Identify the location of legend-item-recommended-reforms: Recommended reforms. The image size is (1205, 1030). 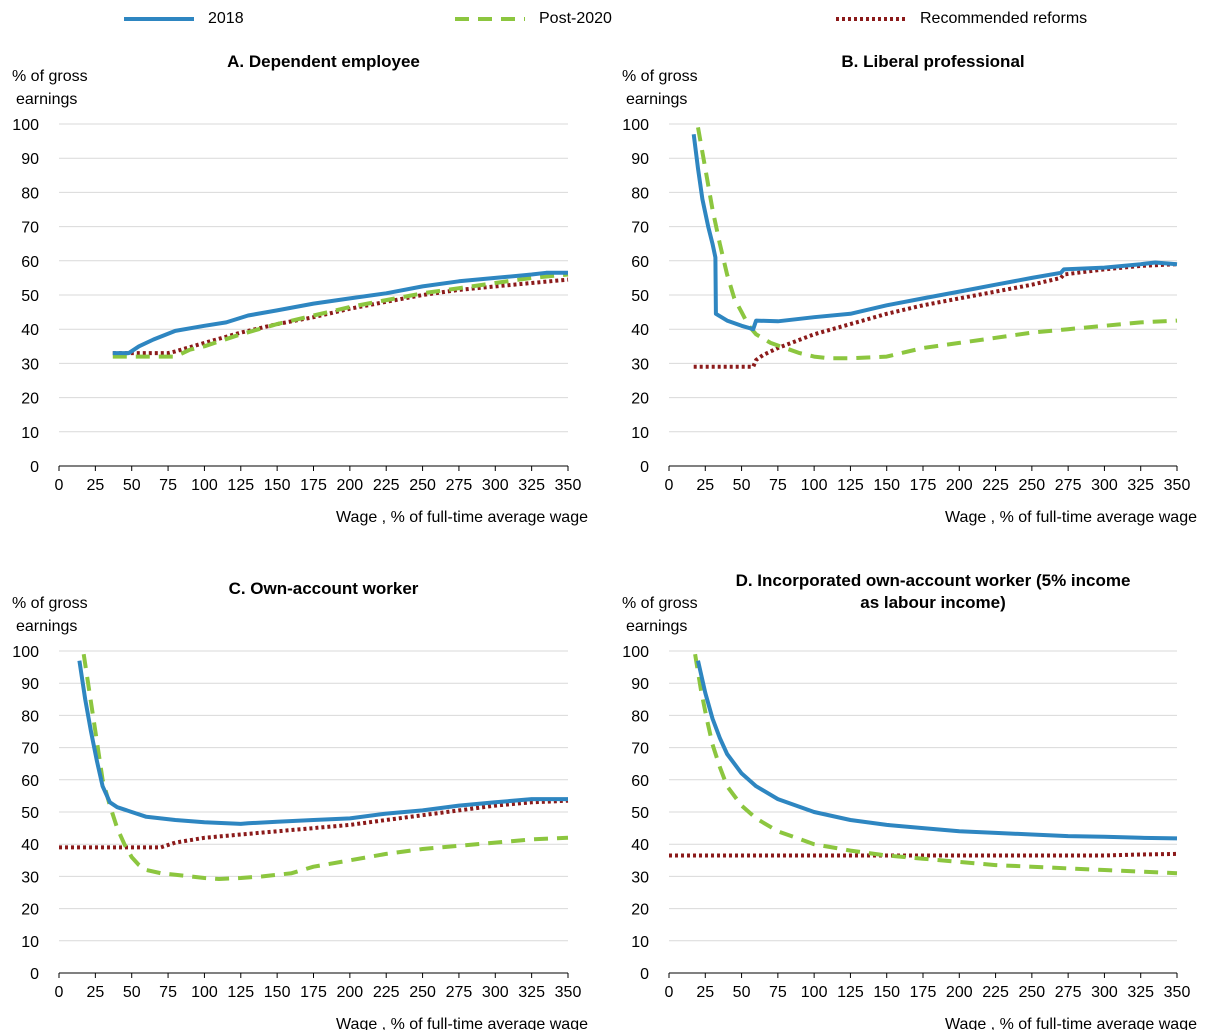
(961, 19).